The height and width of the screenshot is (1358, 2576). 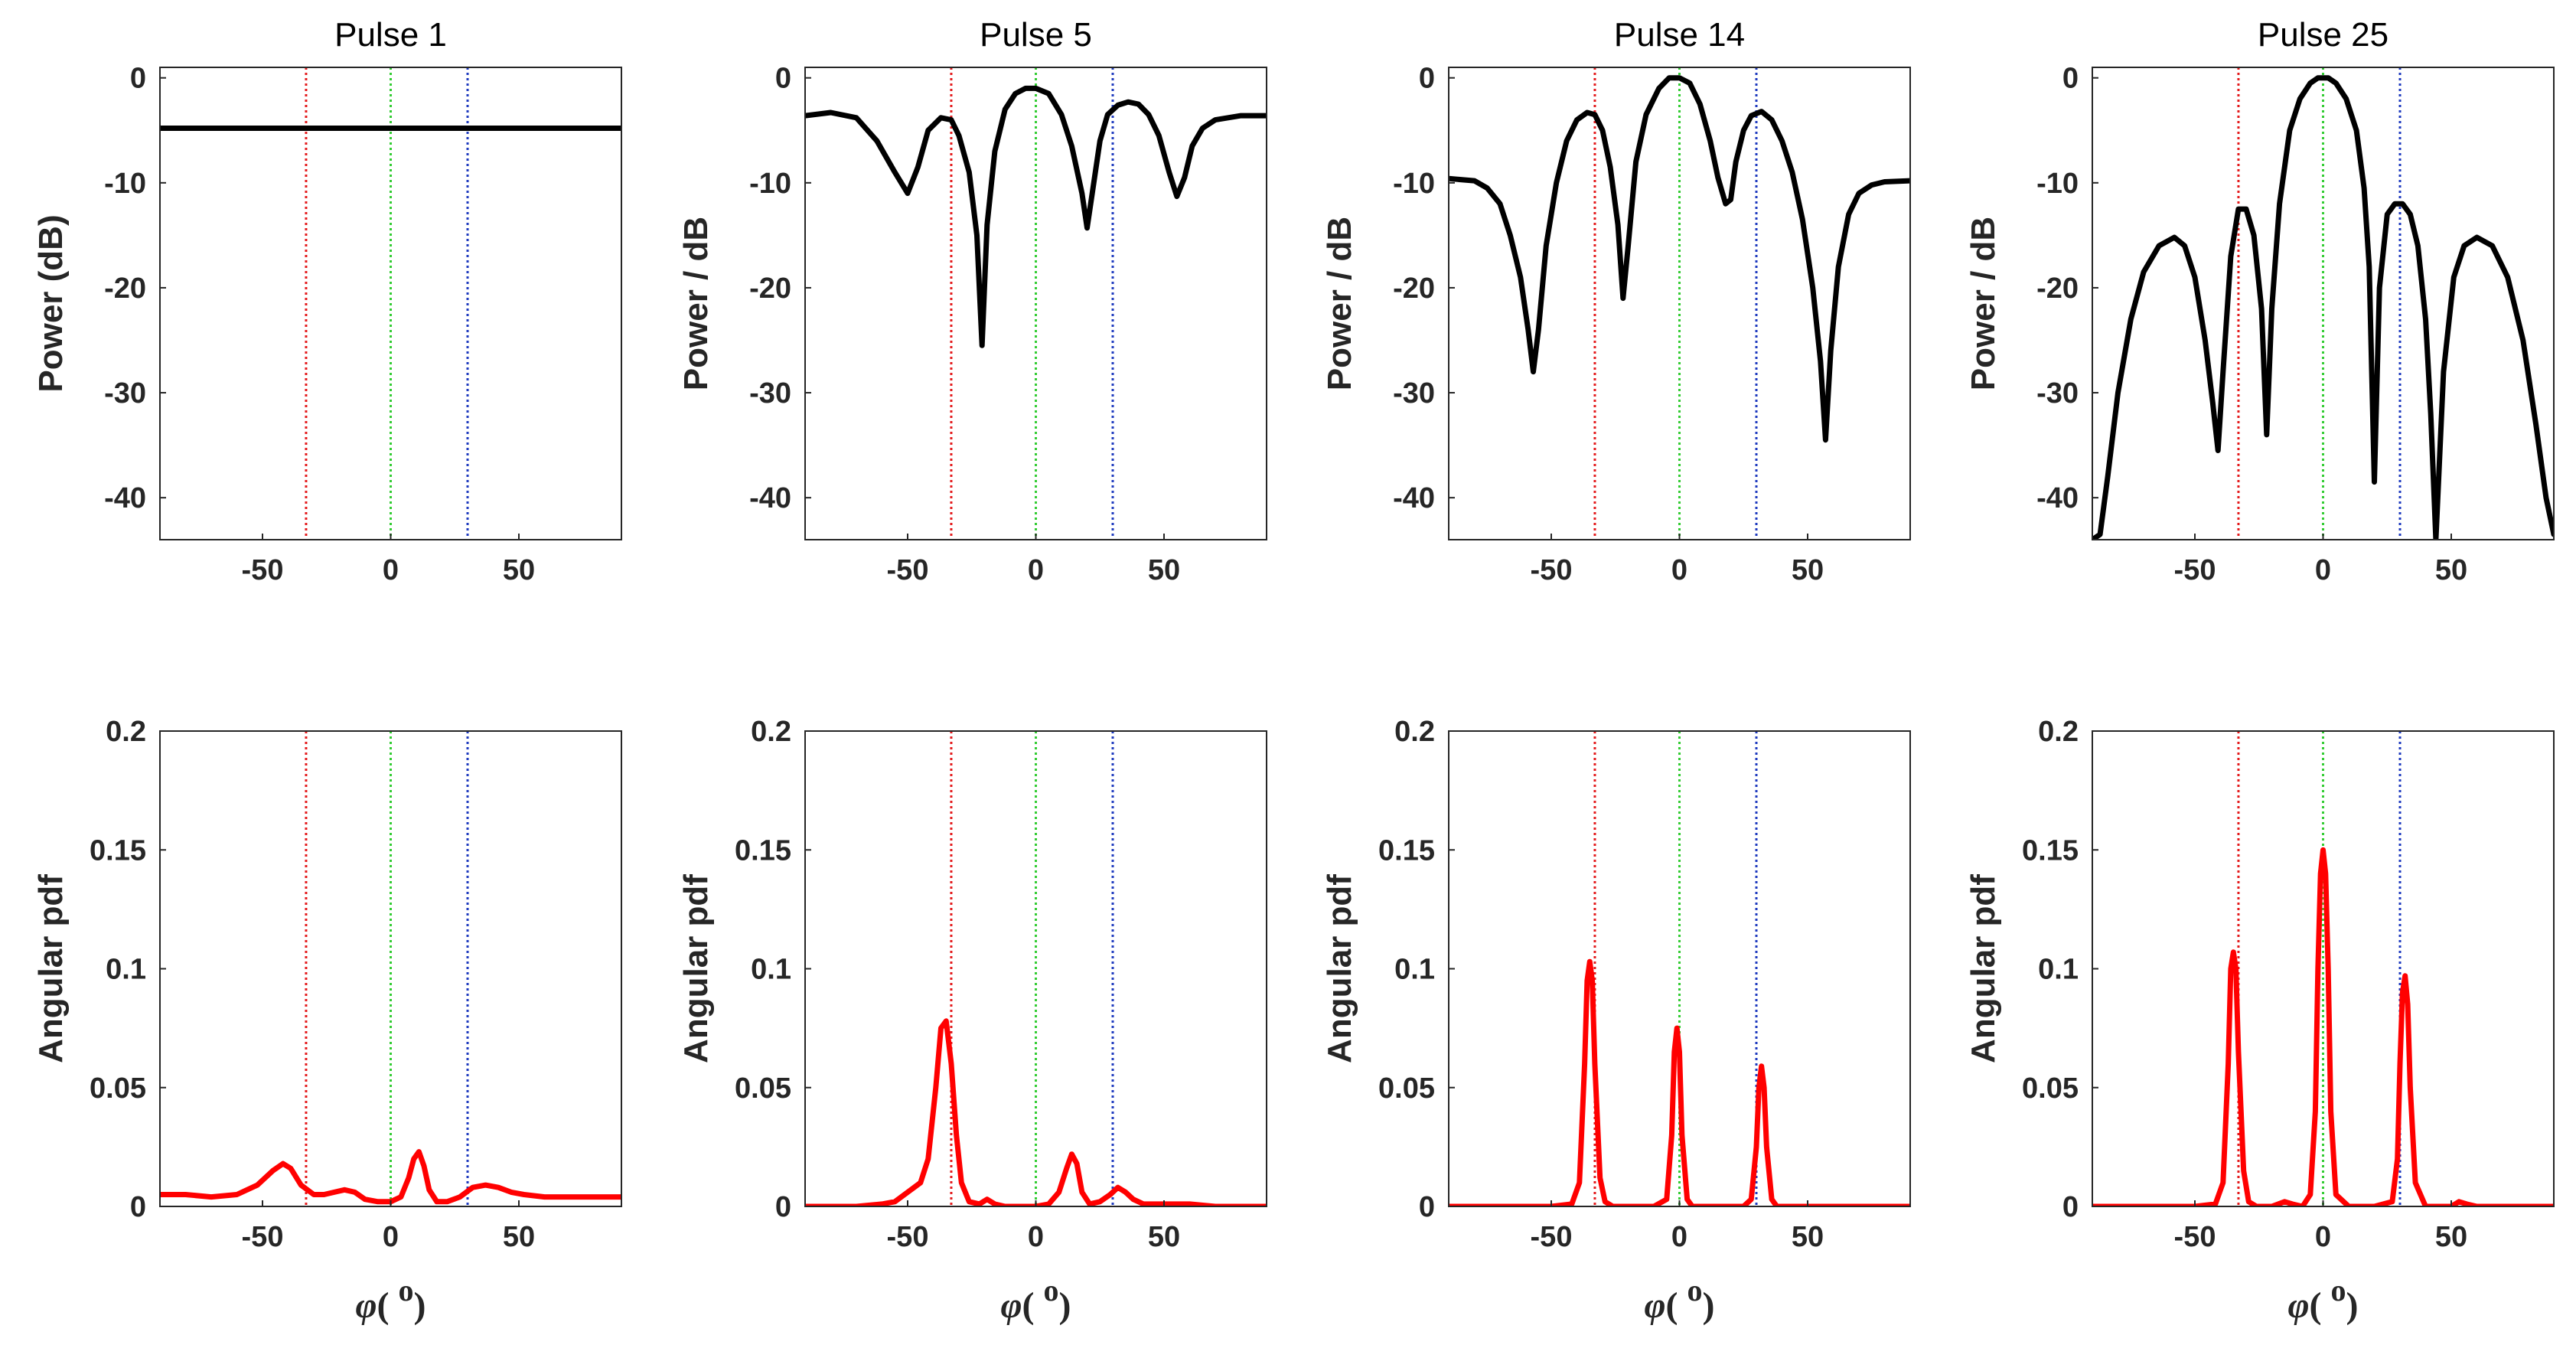 What do you see at coordinates (390, 35) in the screenshot?
I see `chart-title: Pulse 1` at bounding box center [390, 35].